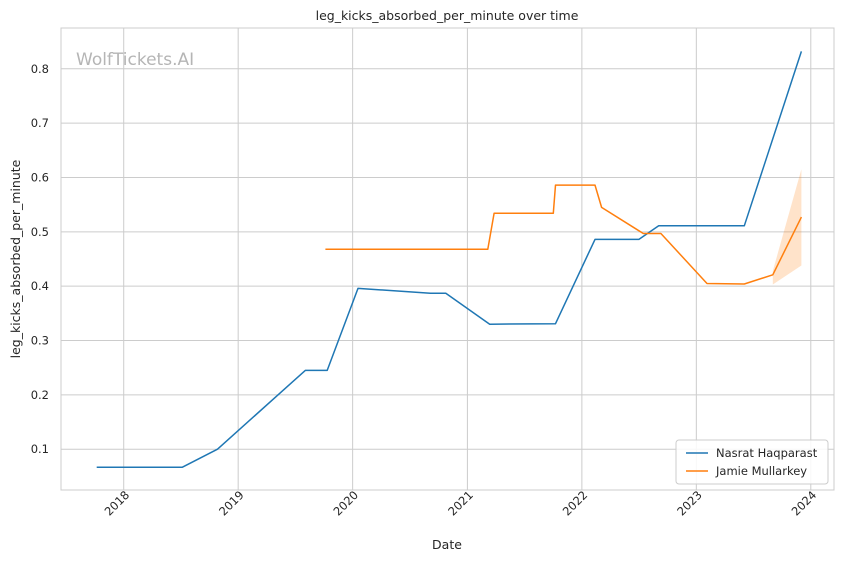 The height and width of the screenshot is (561, 844). Describe the element at coordinates (40, 259) in the screenshot. I see `y-tick-labels: 0.1 0.2 0.3 0.4 0.5 0.6 0.7 0.8` at that location.